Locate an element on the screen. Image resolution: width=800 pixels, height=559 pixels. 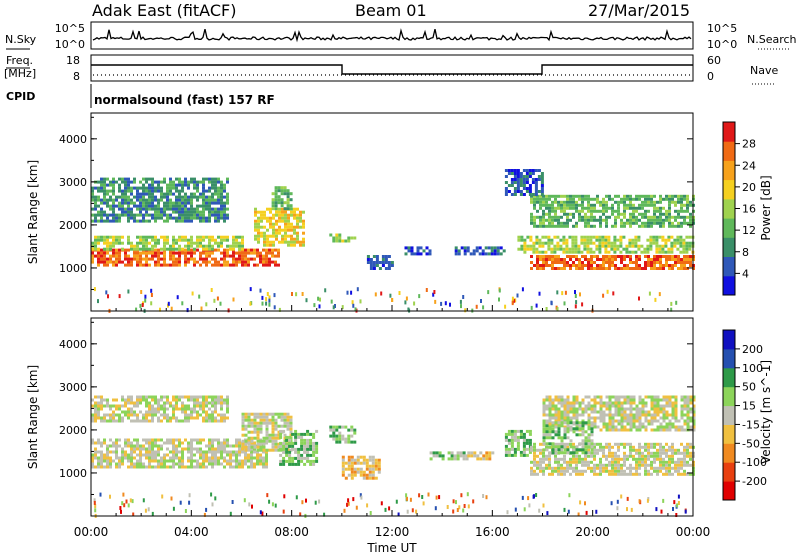
colorbar-tick-label: 20 is located at coordinates (749, 187).